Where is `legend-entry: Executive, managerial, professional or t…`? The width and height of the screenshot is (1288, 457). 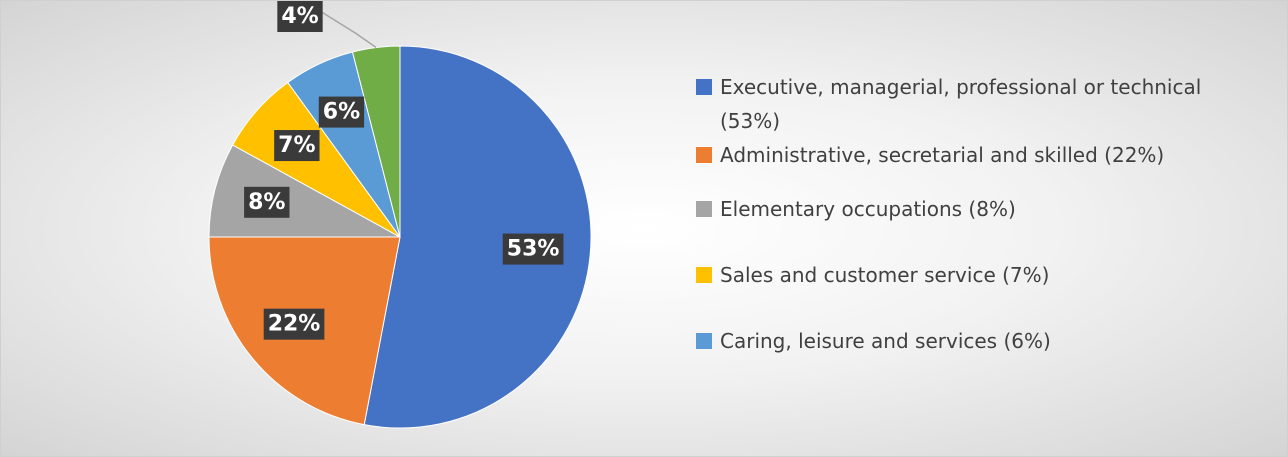 legend-entry: Executive, managerial, professional or t… is located at coordinates (974, 104).